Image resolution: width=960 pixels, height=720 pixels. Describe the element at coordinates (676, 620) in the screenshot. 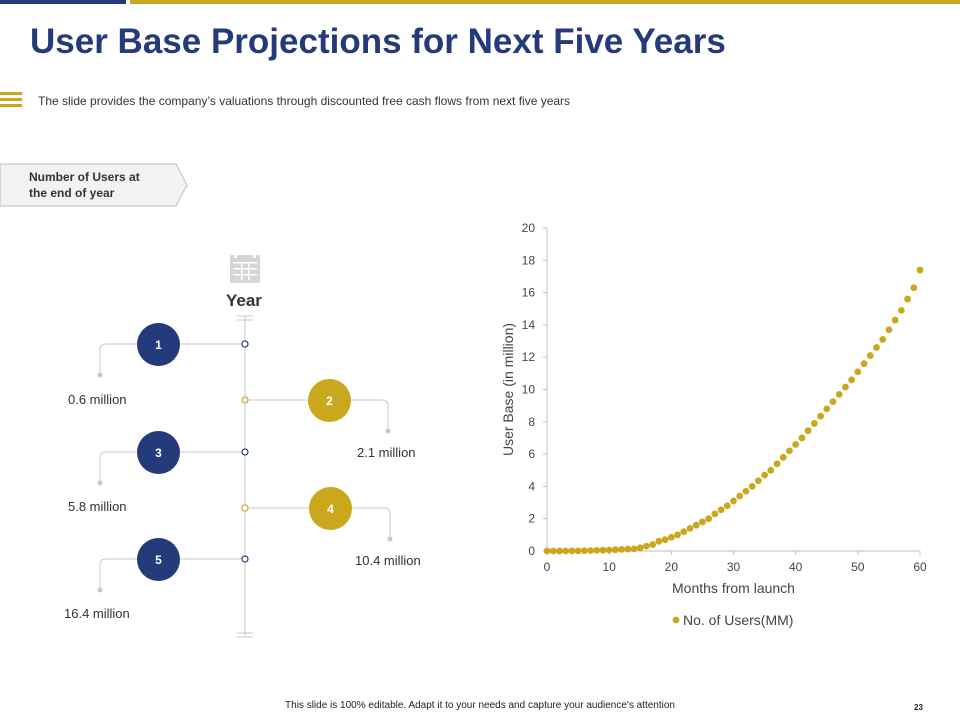

I see `legend-marker` at that location.